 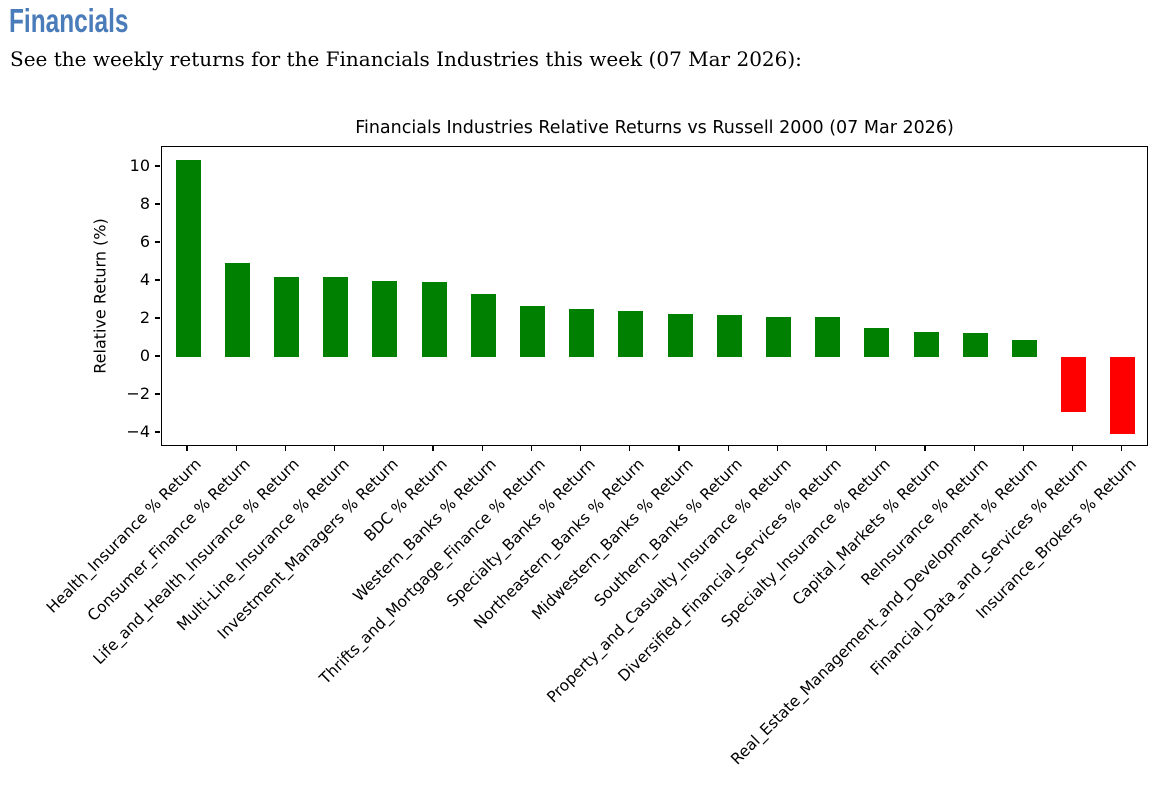 I want to click on y-tick-label: 4, so click(x=144, y=279).